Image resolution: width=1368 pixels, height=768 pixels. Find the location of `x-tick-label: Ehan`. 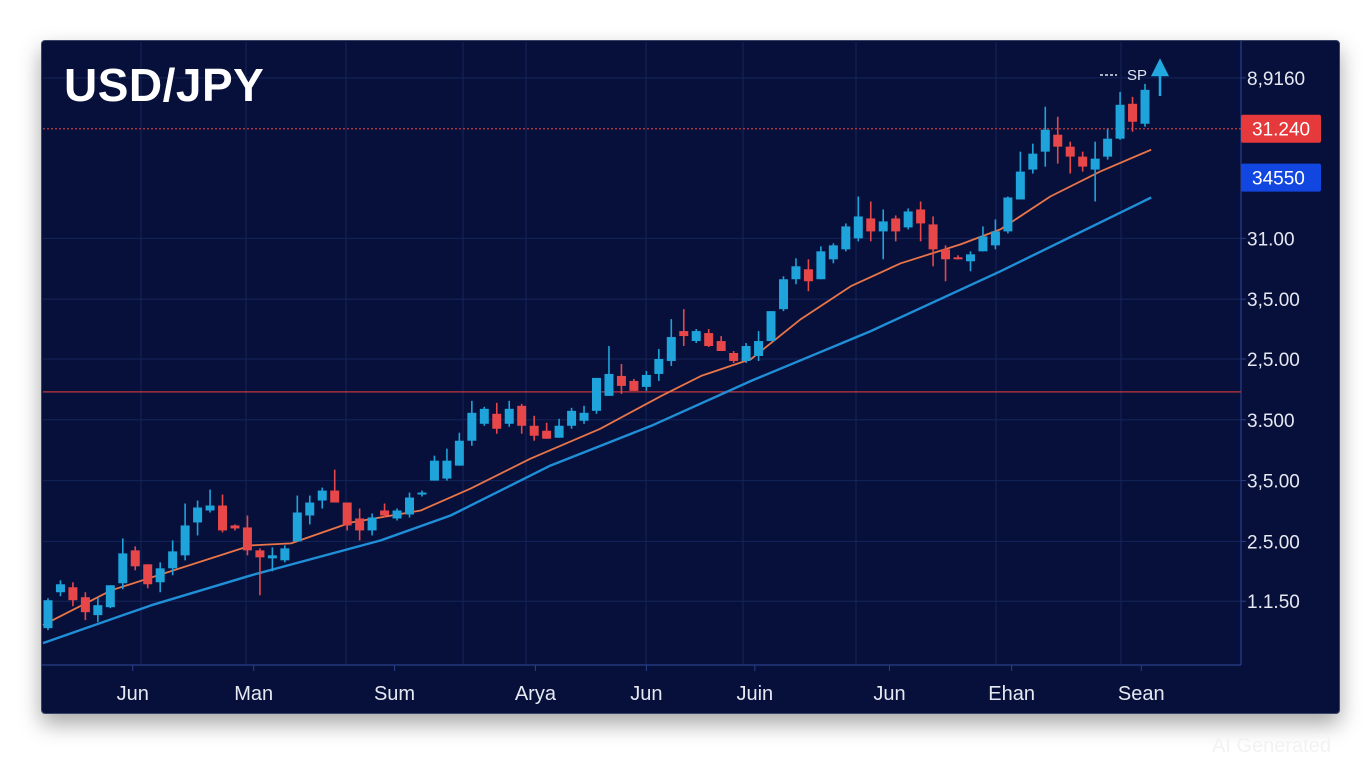

x-tick-label: Ehan is located at coordinates (1011, 694).